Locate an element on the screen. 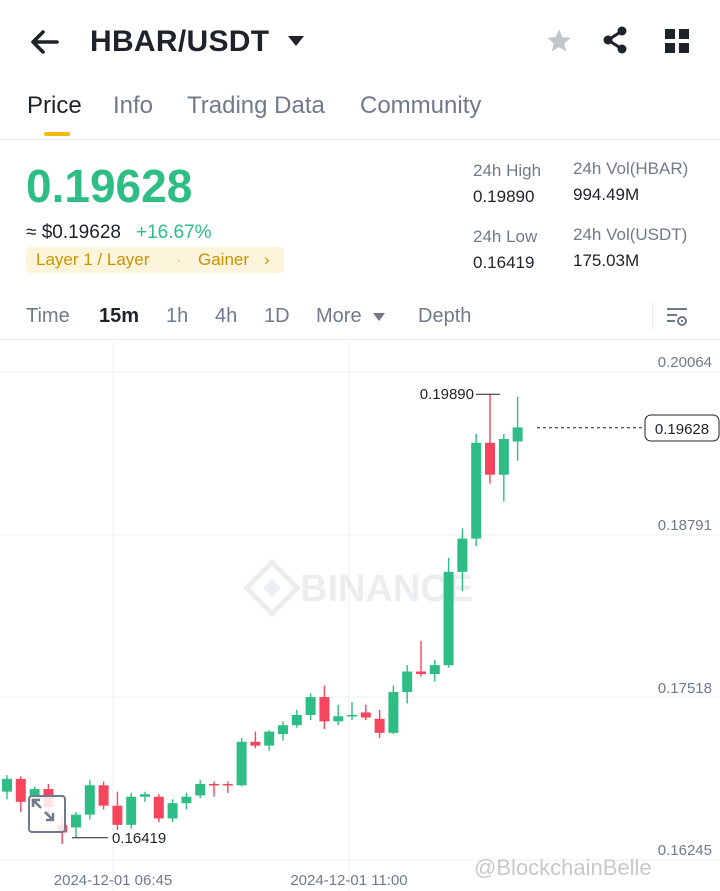 The width and height of the screenshot is (720, 891). y-tick-label: 0.18791 is located at coordinates (685, 525).